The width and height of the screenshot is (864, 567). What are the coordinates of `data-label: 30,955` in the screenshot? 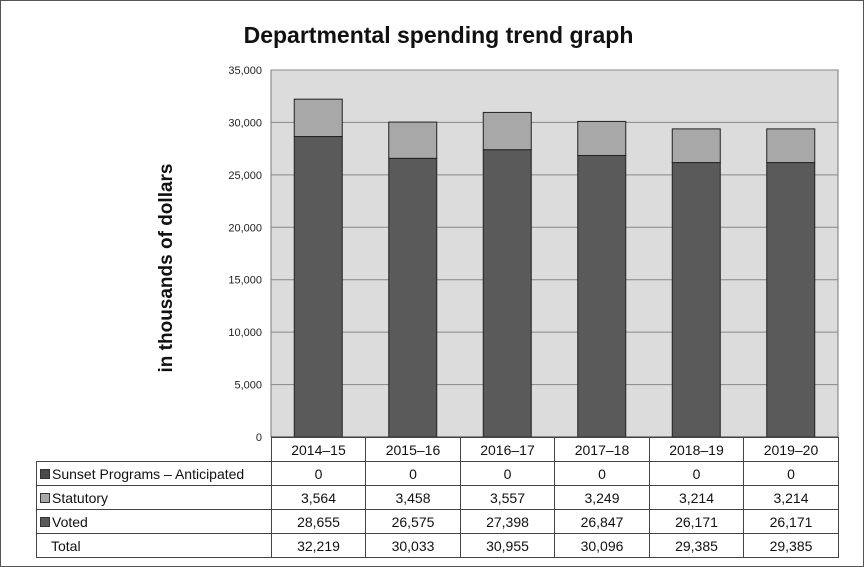 It's located at (507, 545).